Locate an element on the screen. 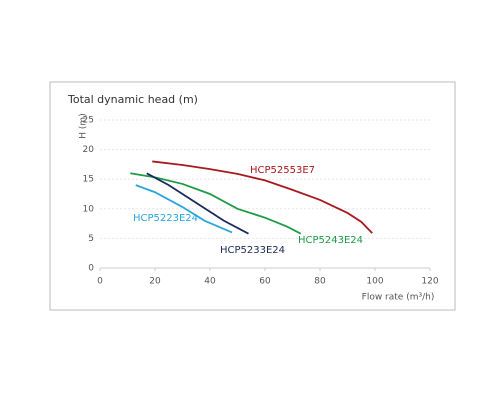 The image size is (500, 400). series-label: HCP5243E24 is located at coordinates (330, 240).